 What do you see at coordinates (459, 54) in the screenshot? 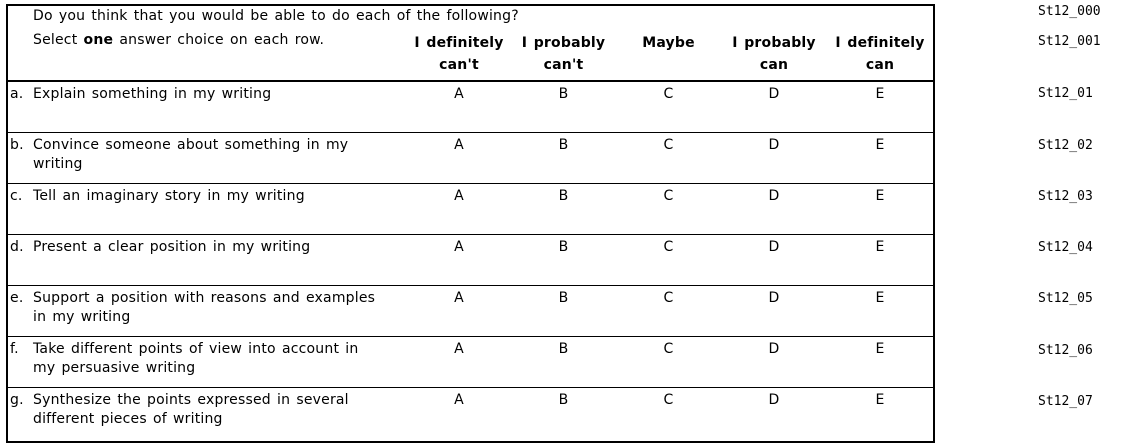
I see `col-header-definitely-cant: I definitely can't` at bounding box center [459, 54].